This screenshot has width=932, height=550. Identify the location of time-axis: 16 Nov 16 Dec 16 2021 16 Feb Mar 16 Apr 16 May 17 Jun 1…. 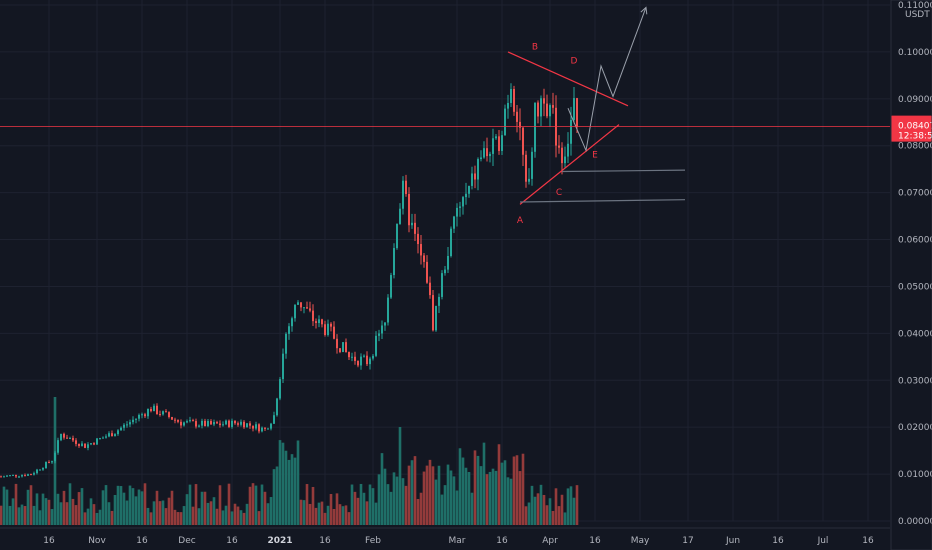
(445, 536).